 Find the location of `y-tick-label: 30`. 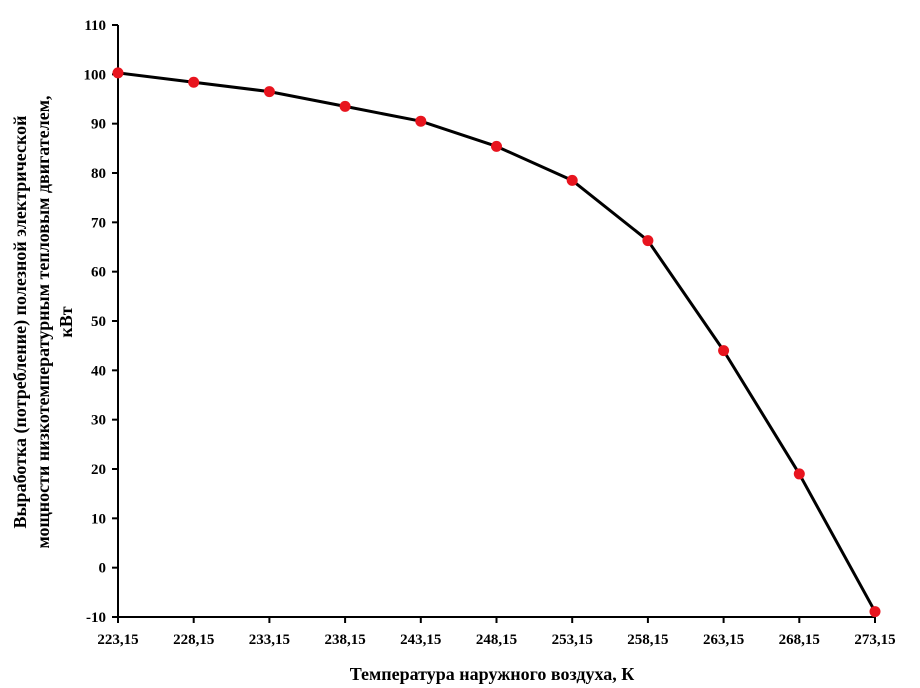

y-tick-label: 30 is located at coordinates (98, 421).